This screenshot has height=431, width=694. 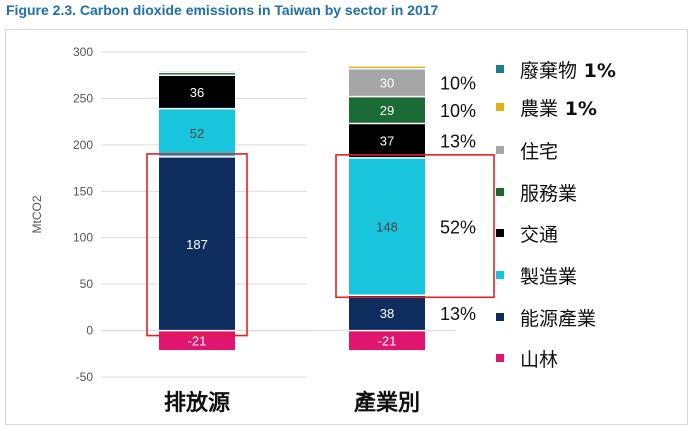 I want to click on y-tick-label: 300, so click(x=83, y=52).